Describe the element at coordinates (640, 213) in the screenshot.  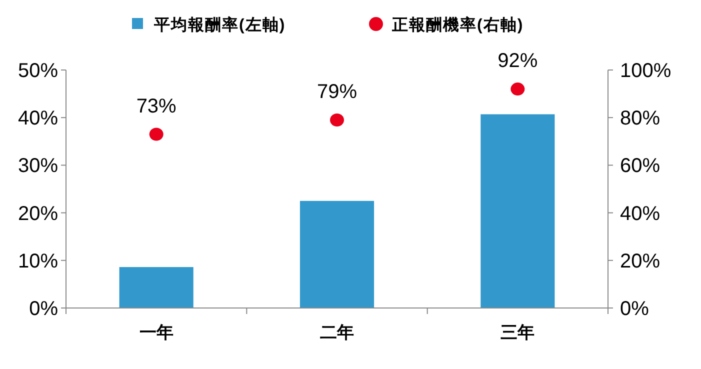
I see `y2-tick-label: 40%` at that location.